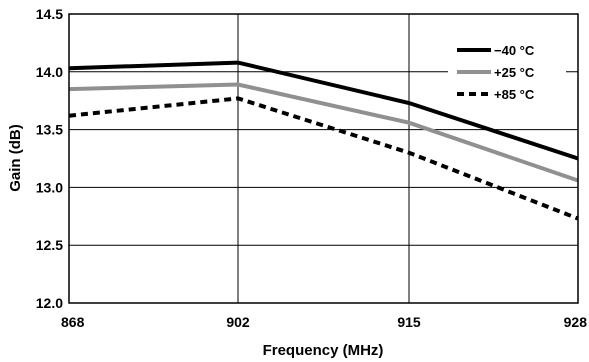  Describe the element at coordinates (49, 72) in the screenshot. I see `y-tick-label: 14.0` at that location.